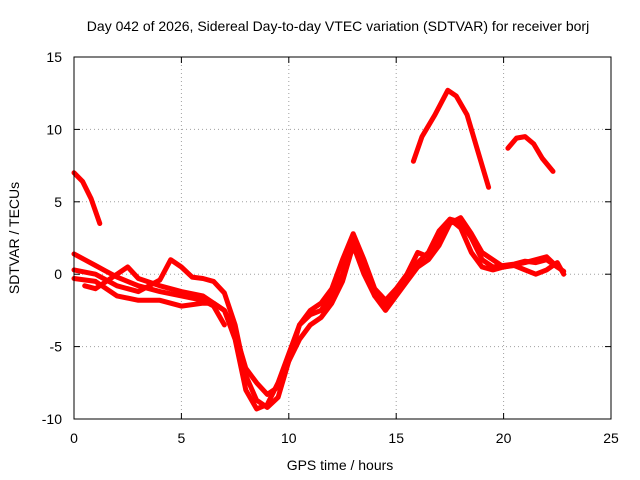 The height and width of the screenshot is (480, 640). Describe the element at coordinates (504, 438) in the screenshot. I see `x-tick-label: 20` at that location.